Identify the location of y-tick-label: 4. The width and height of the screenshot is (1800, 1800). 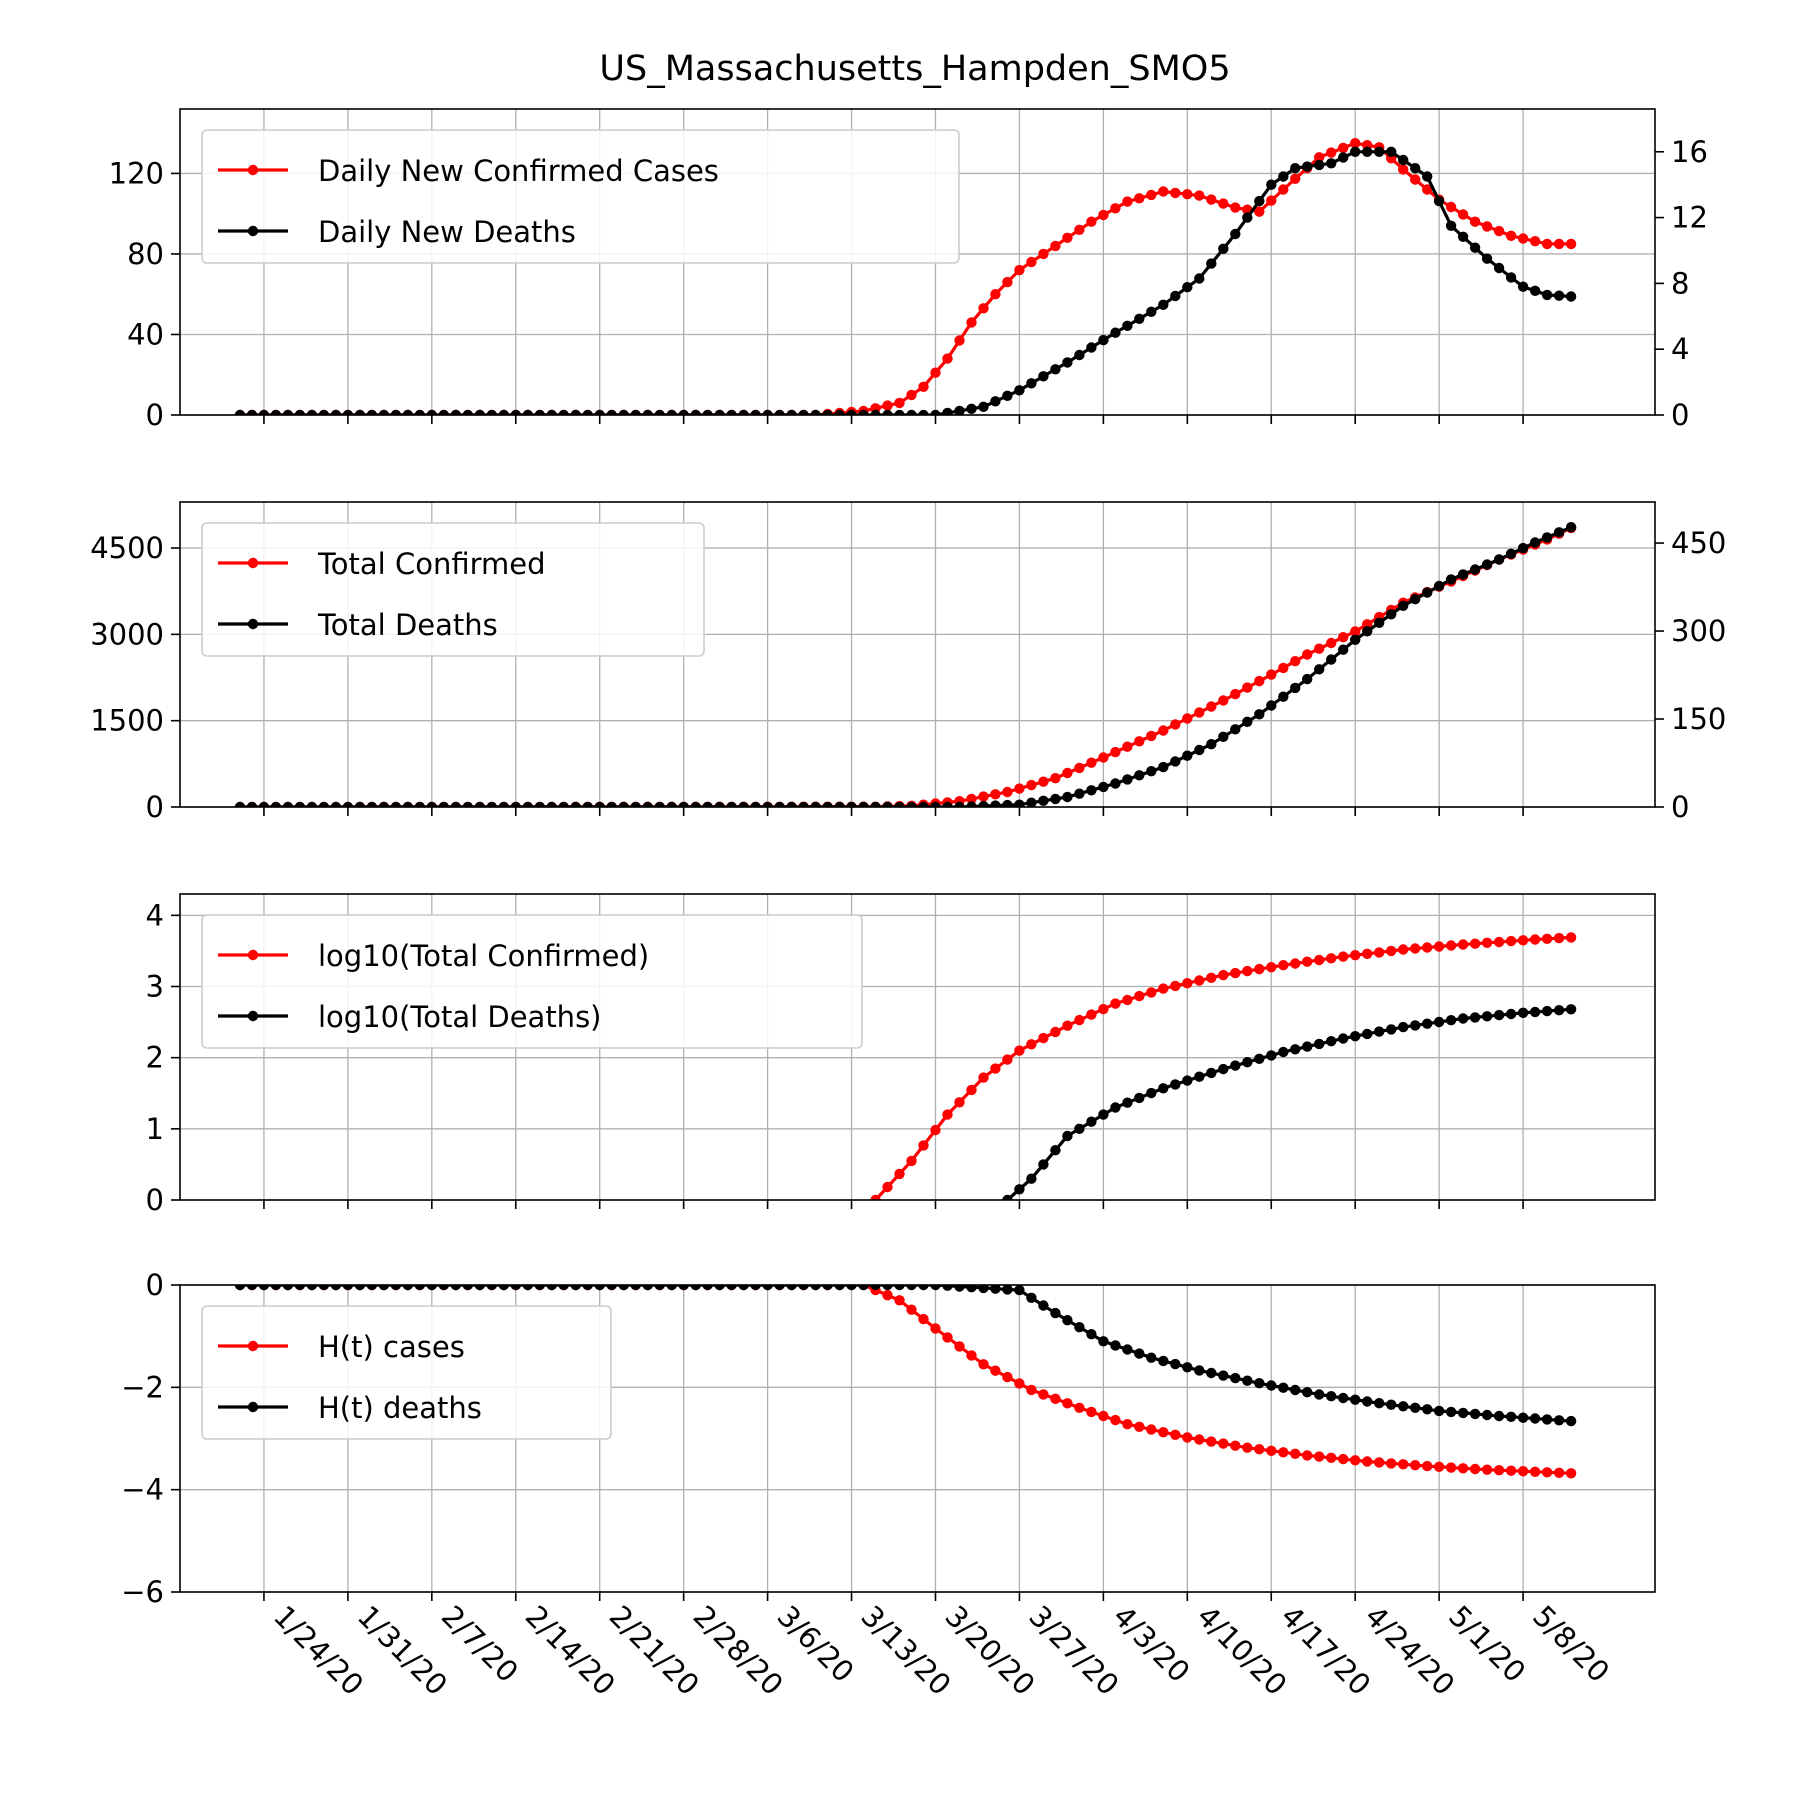
(155, 915).